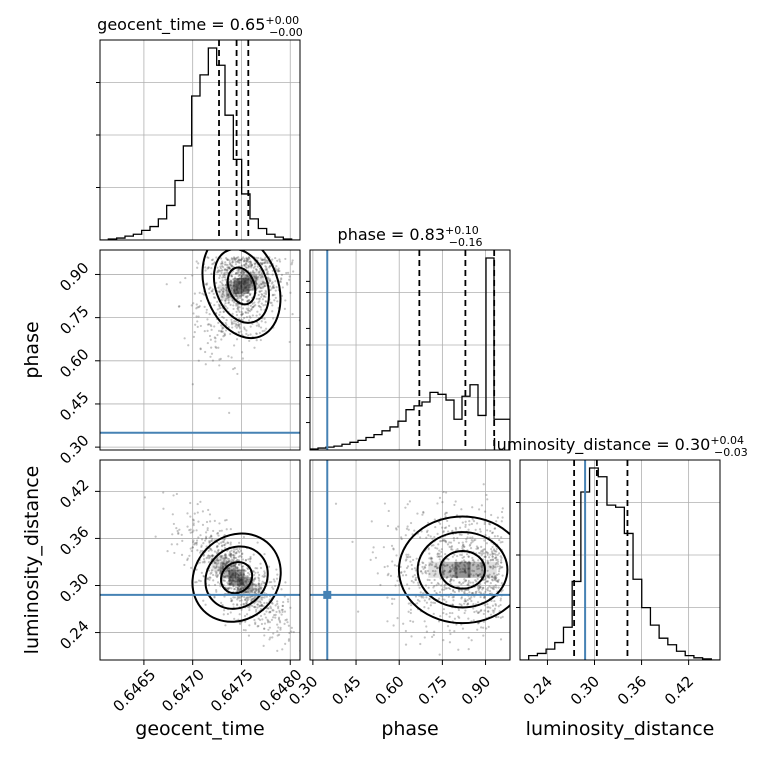 This screenshot has height=760, width=760. I want to click on grid-lines, so click(618, 560).